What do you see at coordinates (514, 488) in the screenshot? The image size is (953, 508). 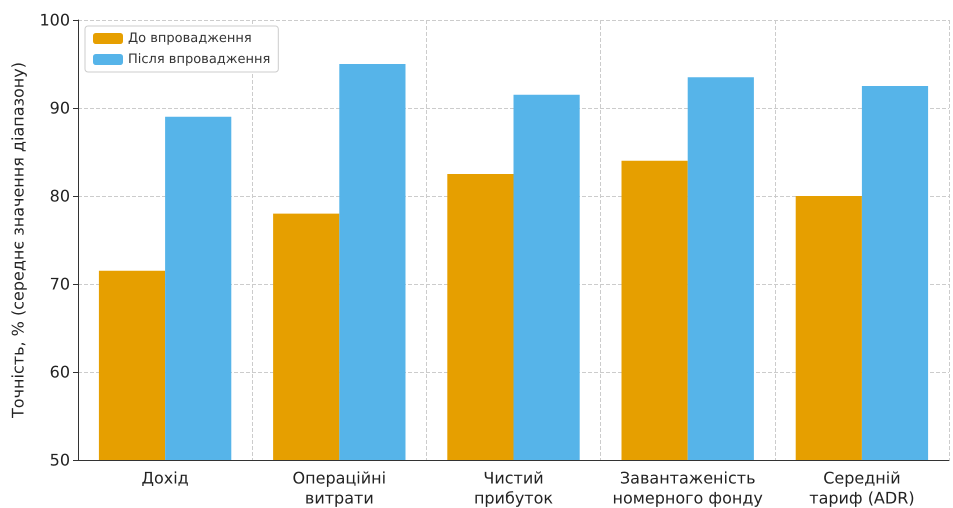 I see `x-tick-label: Чистий прибуток` at bounding box center [514, 488].